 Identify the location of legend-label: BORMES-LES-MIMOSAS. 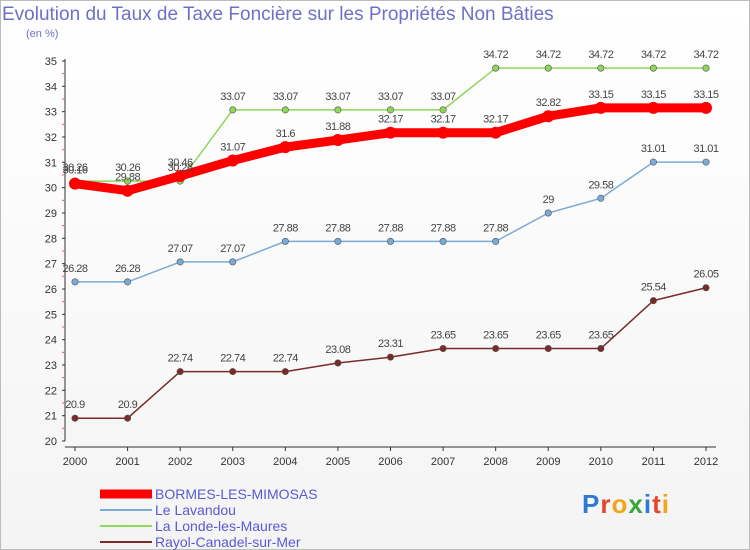
(236, 494).